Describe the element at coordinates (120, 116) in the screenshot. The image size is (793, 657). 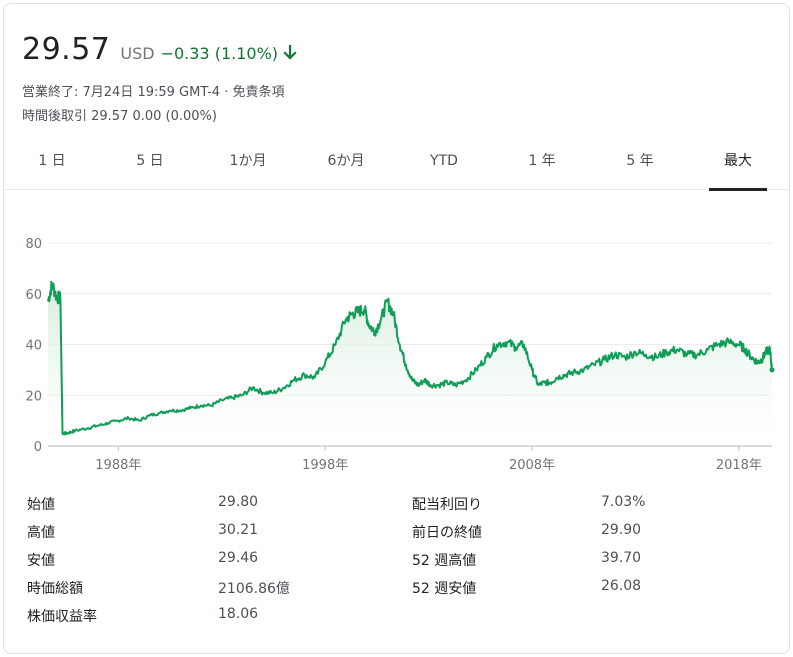
I see `after-hours-trading: 時間後取引 29.57 0.00 (0.00%)` at that location.